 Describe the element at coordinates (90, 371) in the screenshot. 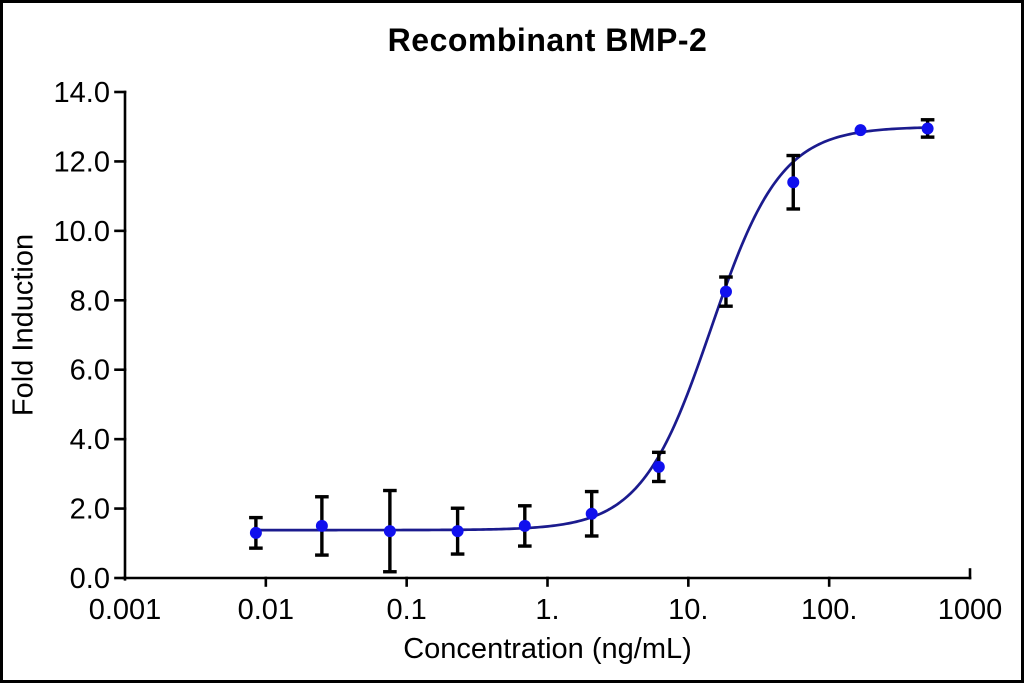

I see `y-tick-label: 6.0` at that location.